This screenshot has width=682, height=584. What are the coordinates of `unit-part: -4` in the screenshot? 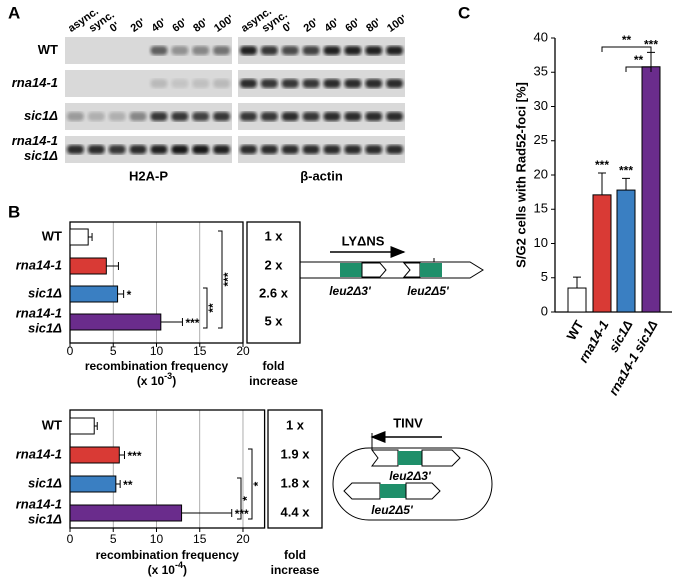 It's located at (179, 565).